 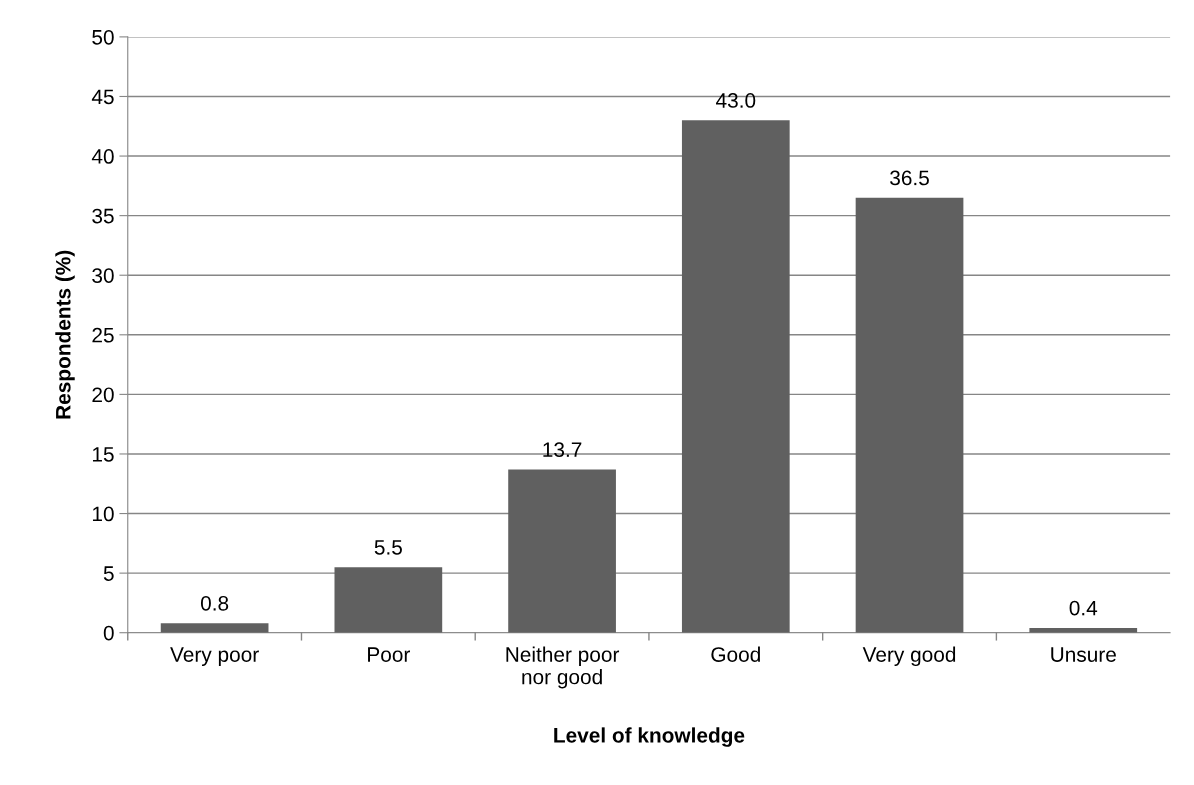 I want to click on x-tick-label: Very poor, so click(x=214, y=657).